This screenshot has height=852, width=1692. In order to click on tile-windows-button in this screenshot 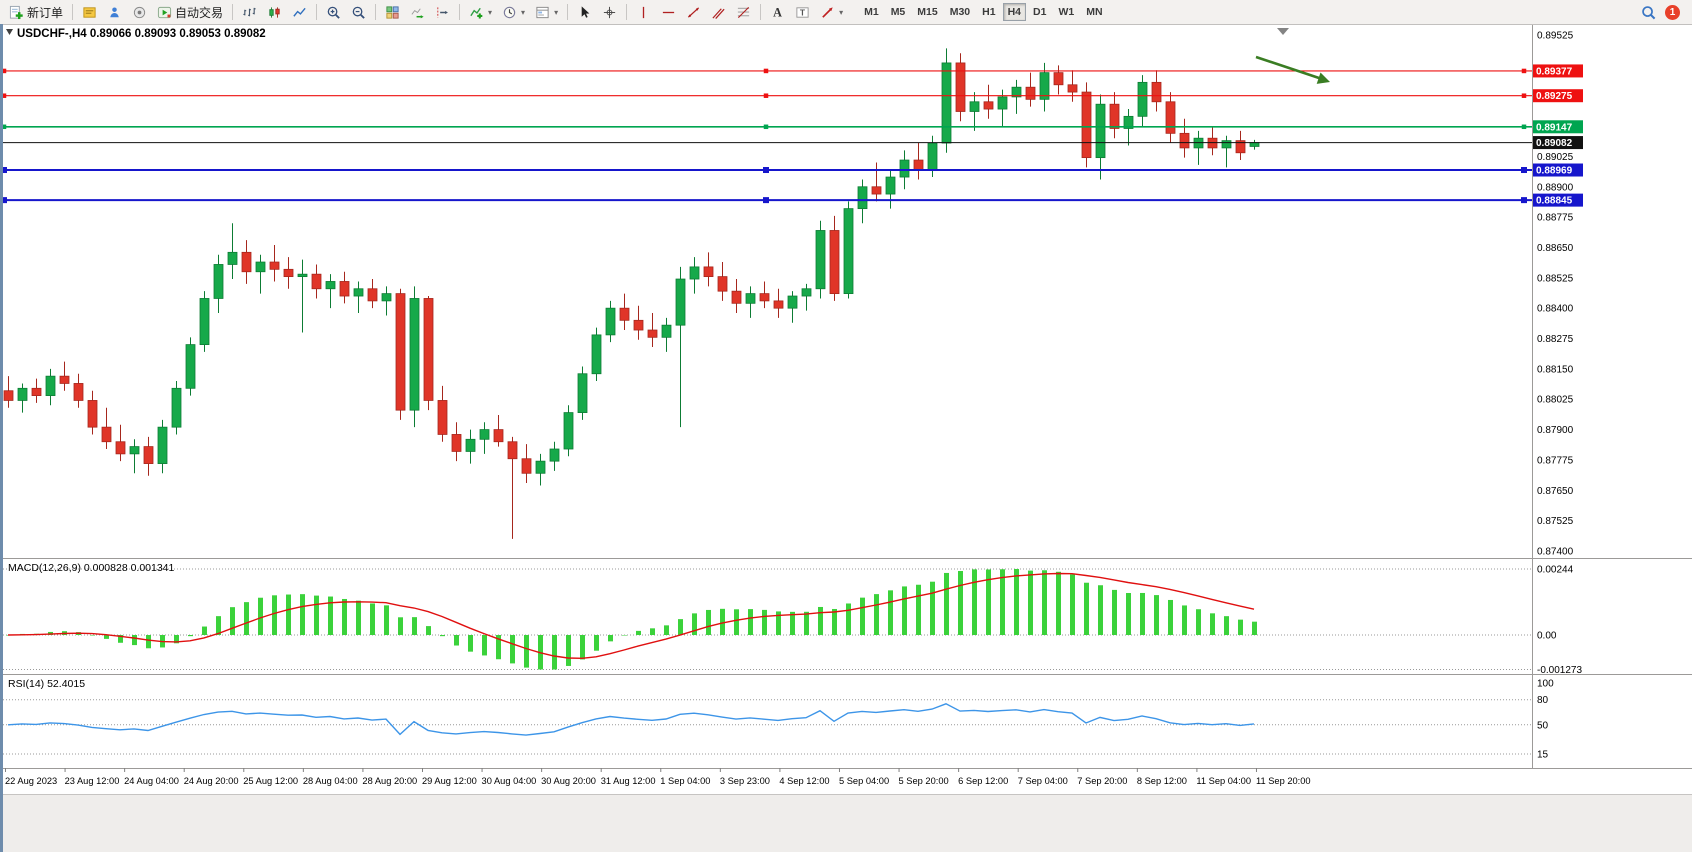, I will do `click(392, 12)`.